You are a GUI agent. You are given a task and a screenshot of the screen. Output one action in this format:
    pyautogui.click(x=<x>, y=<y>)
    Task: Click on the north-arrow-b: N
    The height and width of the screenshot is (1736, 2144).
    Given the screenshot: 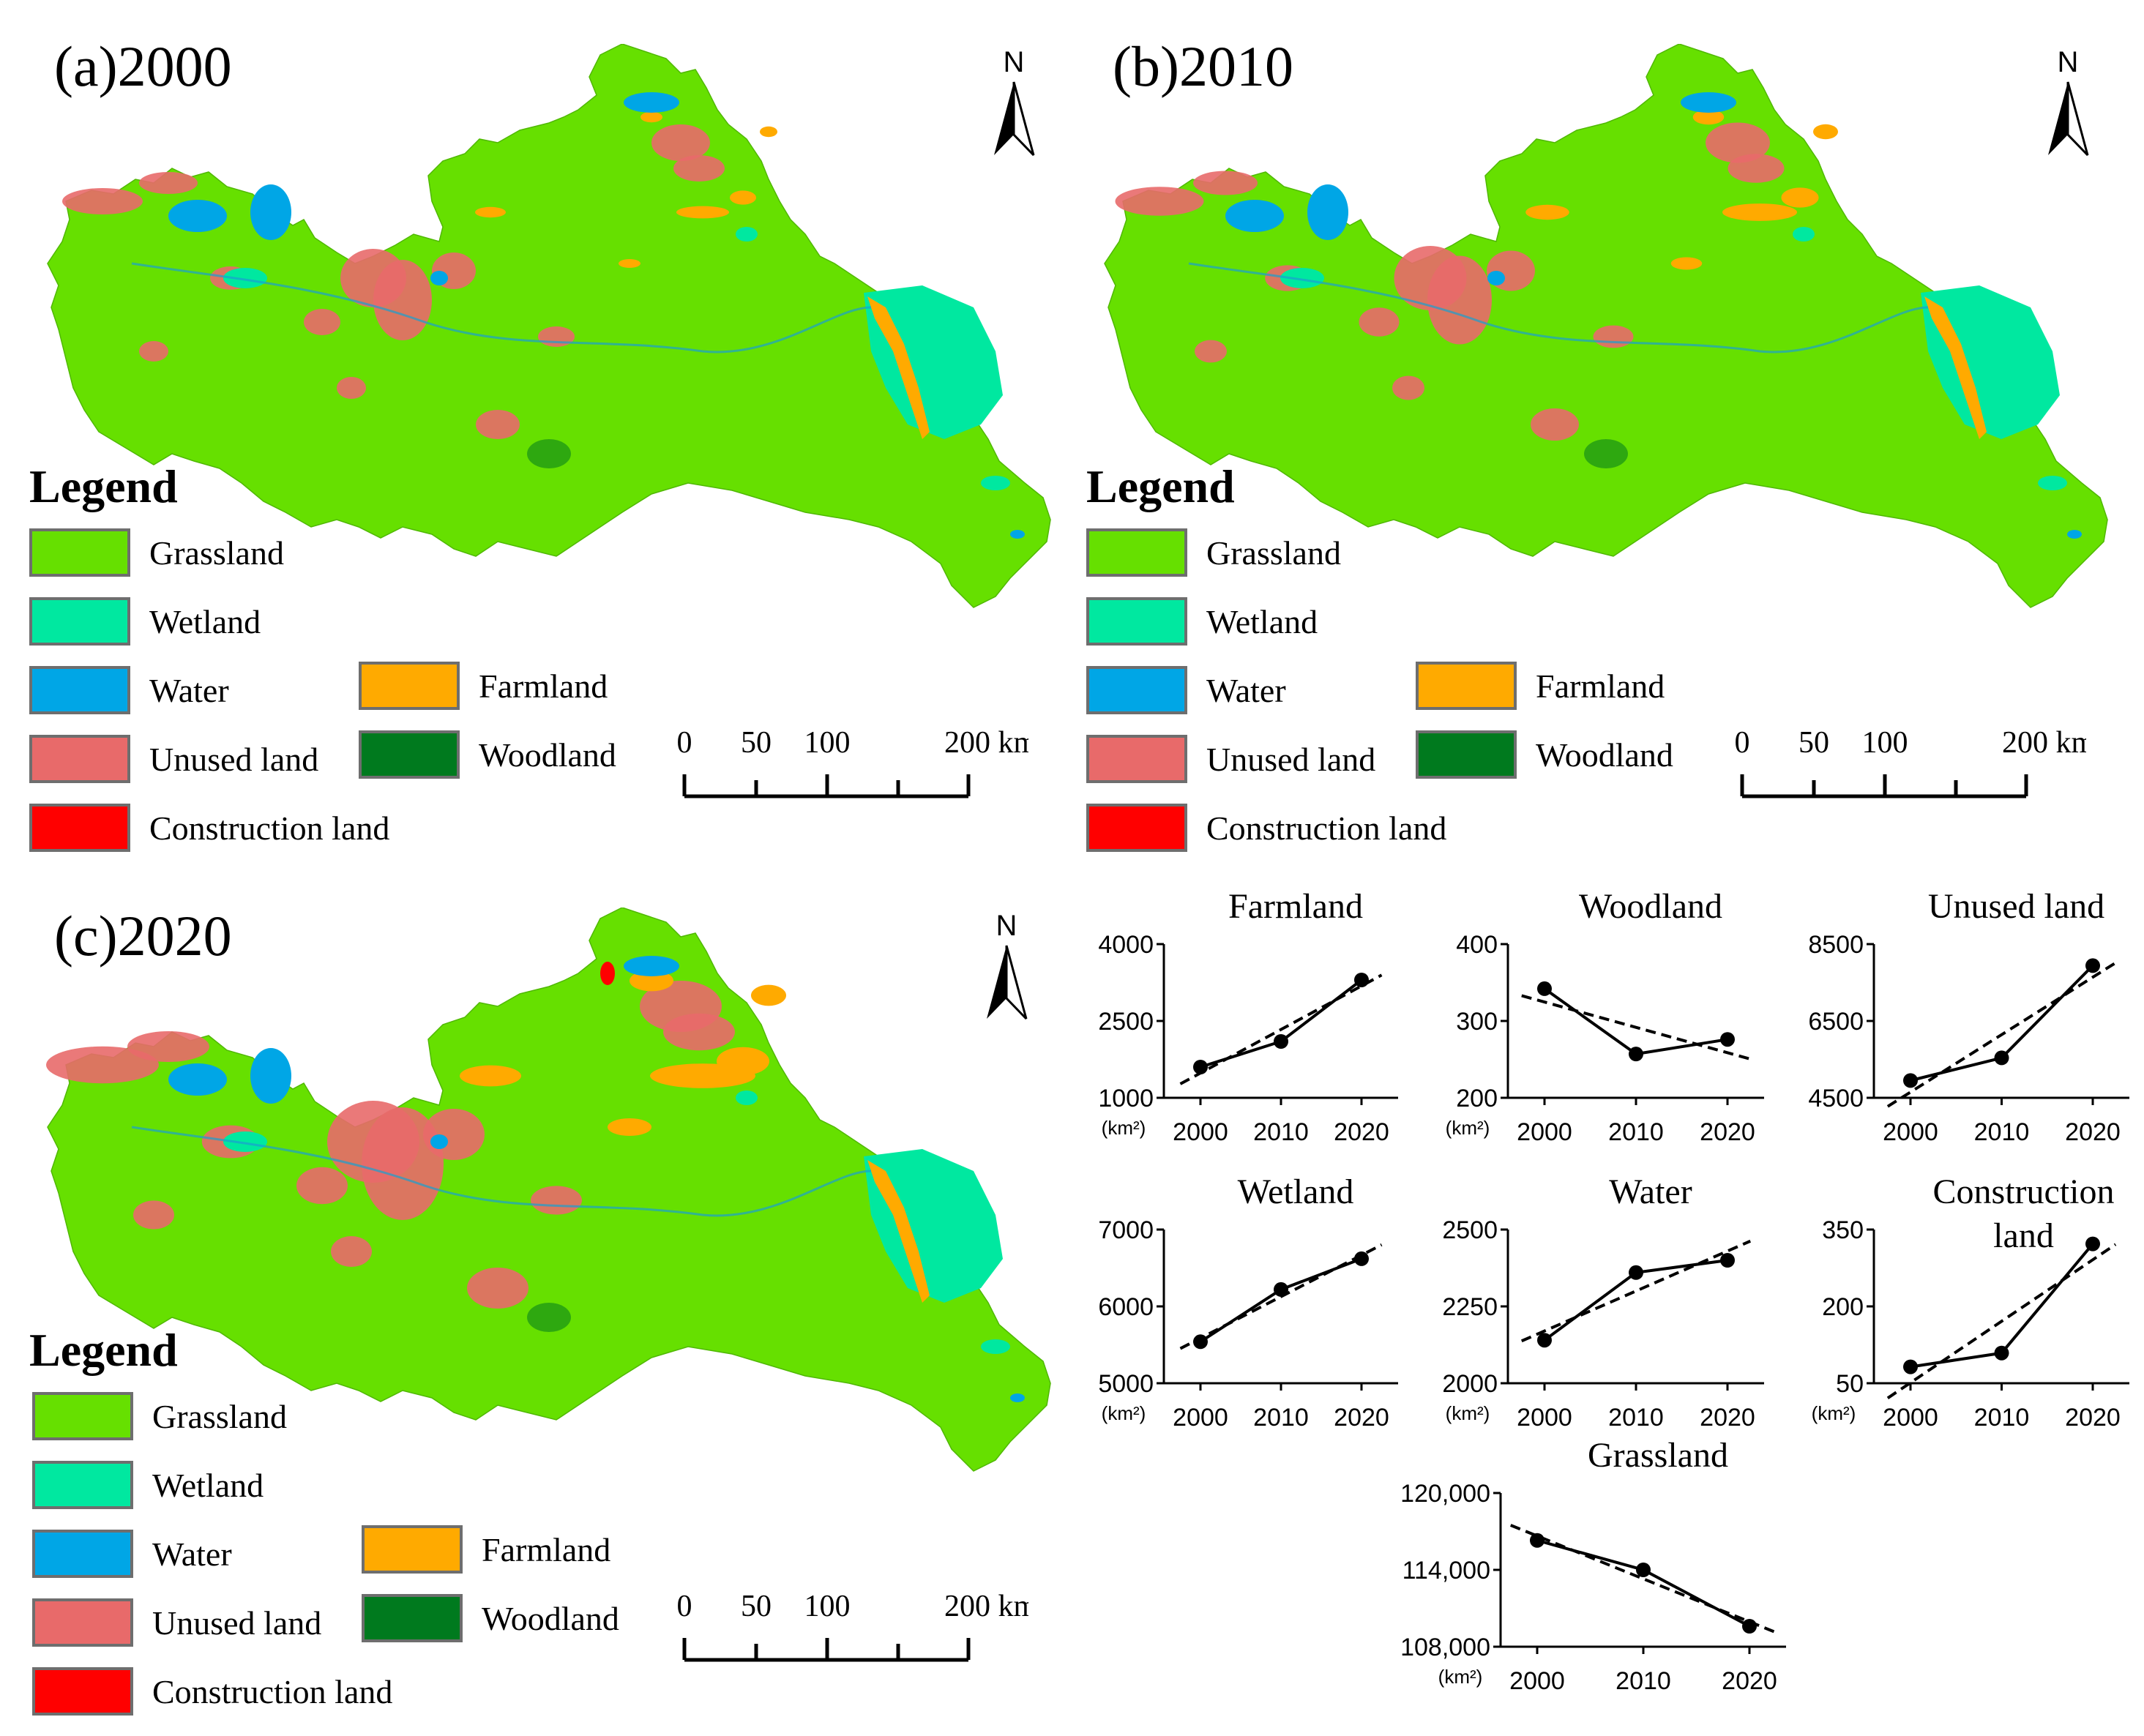 What is the action you would take?
    pyautogui.click(x=2068, y=107)
    